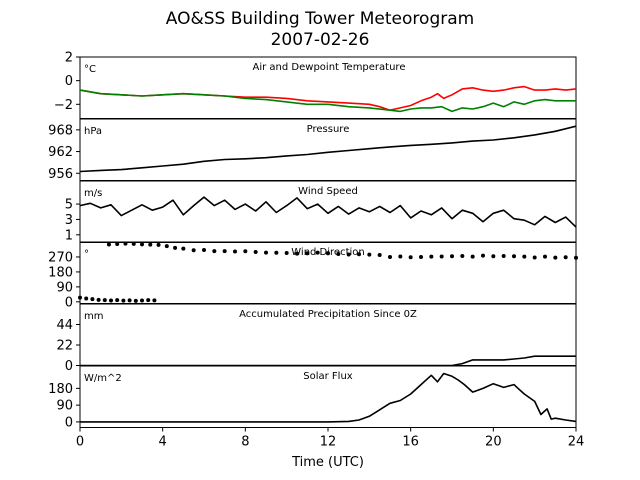 The height and width of the screenshot is (480, 640). What do you see at coordinates (327, 462) in the screenshot?
I see `x-axis-label: Time (UTC)` at bounding box center [327, 462].